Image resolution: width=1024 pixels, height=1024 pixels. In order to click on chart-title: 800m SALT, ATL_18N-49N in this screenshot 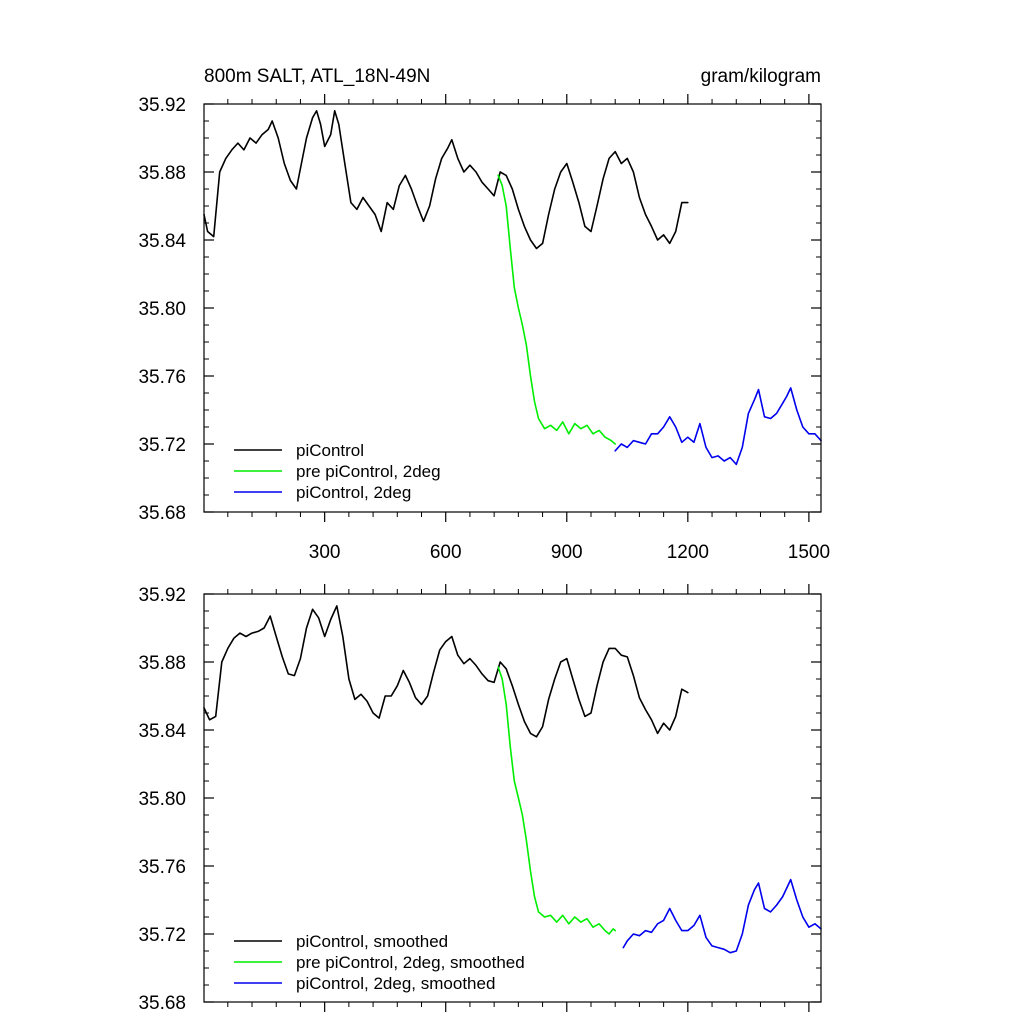, I will do `click(317, 76)`.